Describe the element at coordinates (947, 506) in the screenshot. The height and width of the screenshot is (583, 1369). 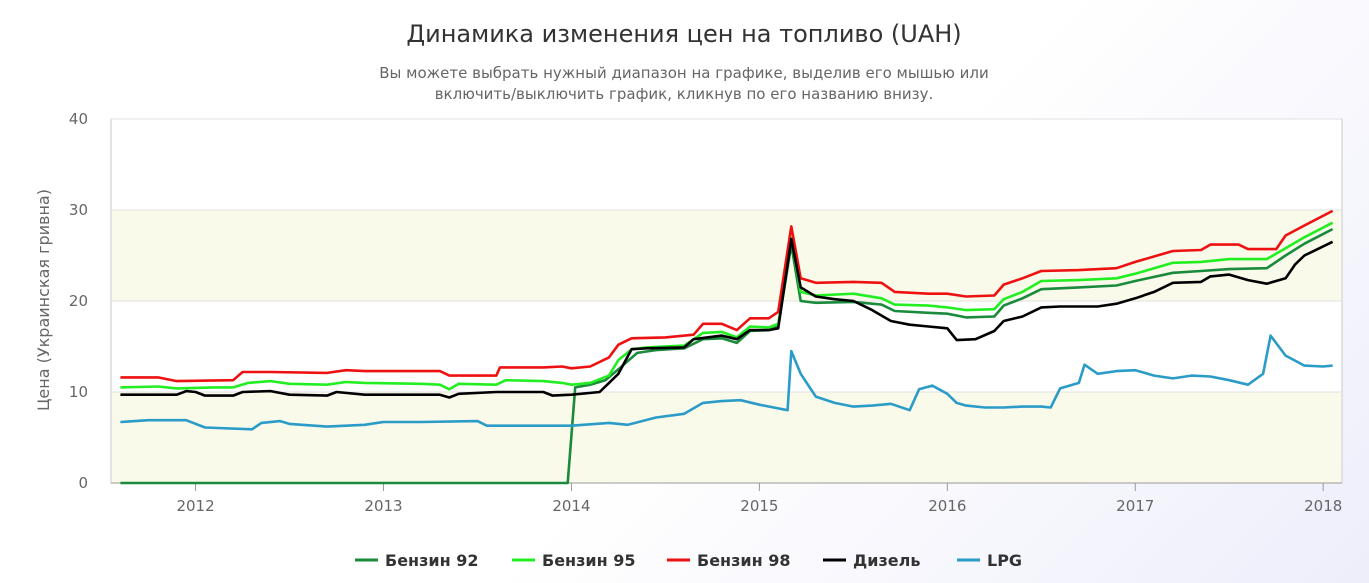
I see `x-tick-label: 2016` at that location.